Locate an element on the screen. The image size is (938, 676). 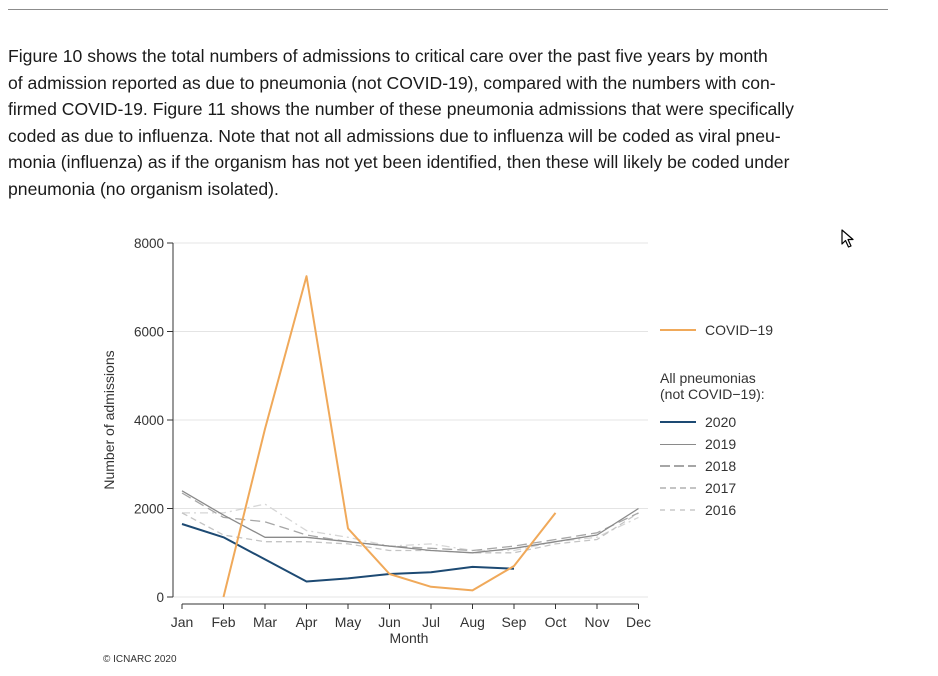
x-tick-label: Aug is located at coordinates (472, 622).